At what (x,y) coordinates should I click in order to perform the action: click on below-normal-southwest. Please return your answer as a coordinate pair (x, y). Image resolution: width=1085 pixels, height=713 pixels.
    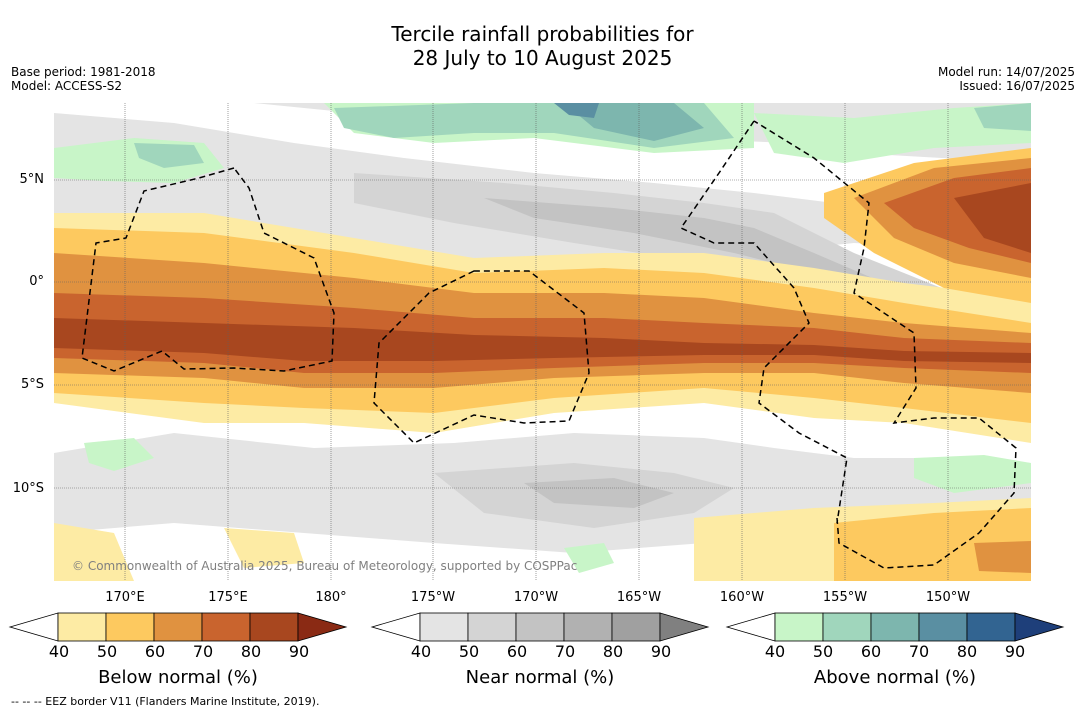
    Looking at the image, I should click on (94, 552).